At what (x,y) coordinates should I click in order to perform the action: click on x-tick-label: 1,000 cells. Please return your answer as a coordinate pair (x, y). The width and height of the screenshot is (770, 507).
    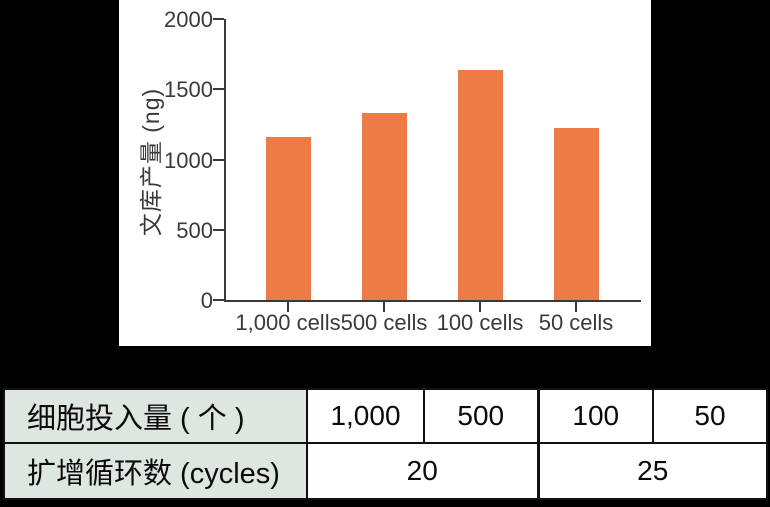
    Looking at the image, I should click on (288, 322).